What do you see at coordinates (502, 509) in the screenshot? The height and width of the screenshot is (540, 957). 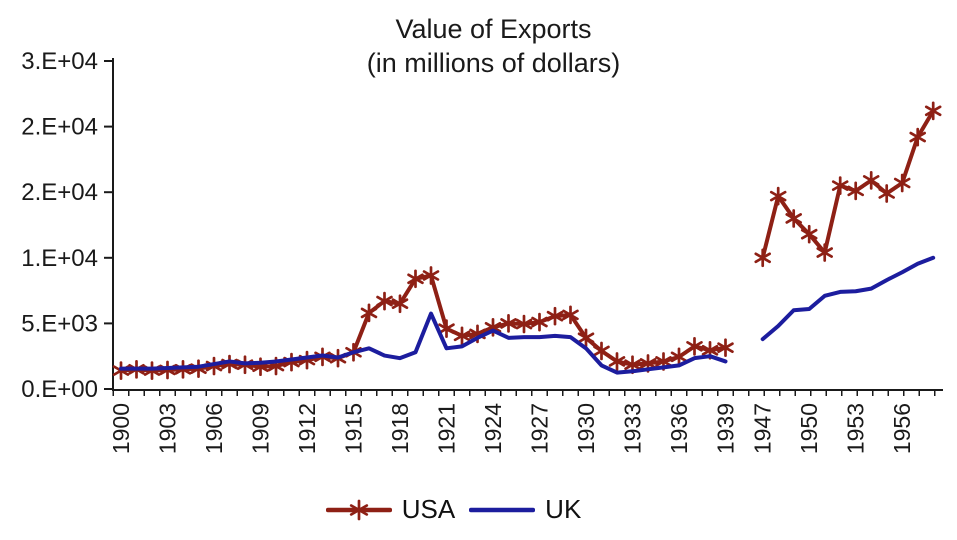 I see `legend-uk-line-sample` at bounding box center [502, 509].